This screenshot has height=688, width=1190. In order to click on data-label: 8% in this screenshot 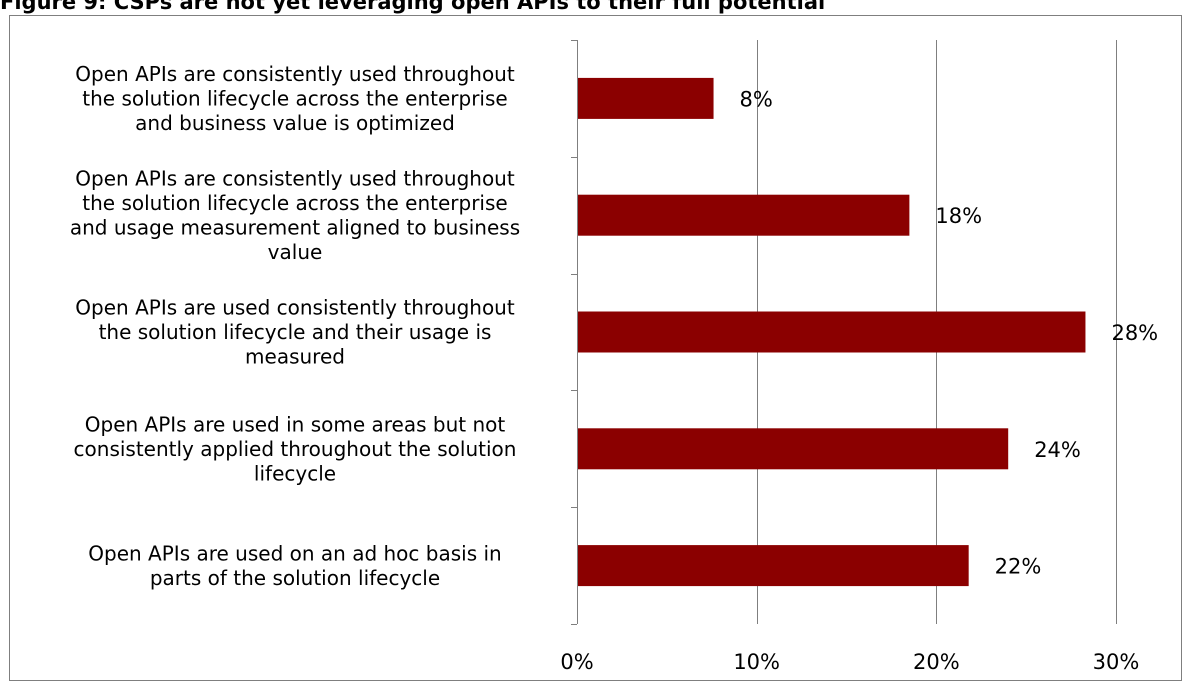, I will do `click(756, 99)`.